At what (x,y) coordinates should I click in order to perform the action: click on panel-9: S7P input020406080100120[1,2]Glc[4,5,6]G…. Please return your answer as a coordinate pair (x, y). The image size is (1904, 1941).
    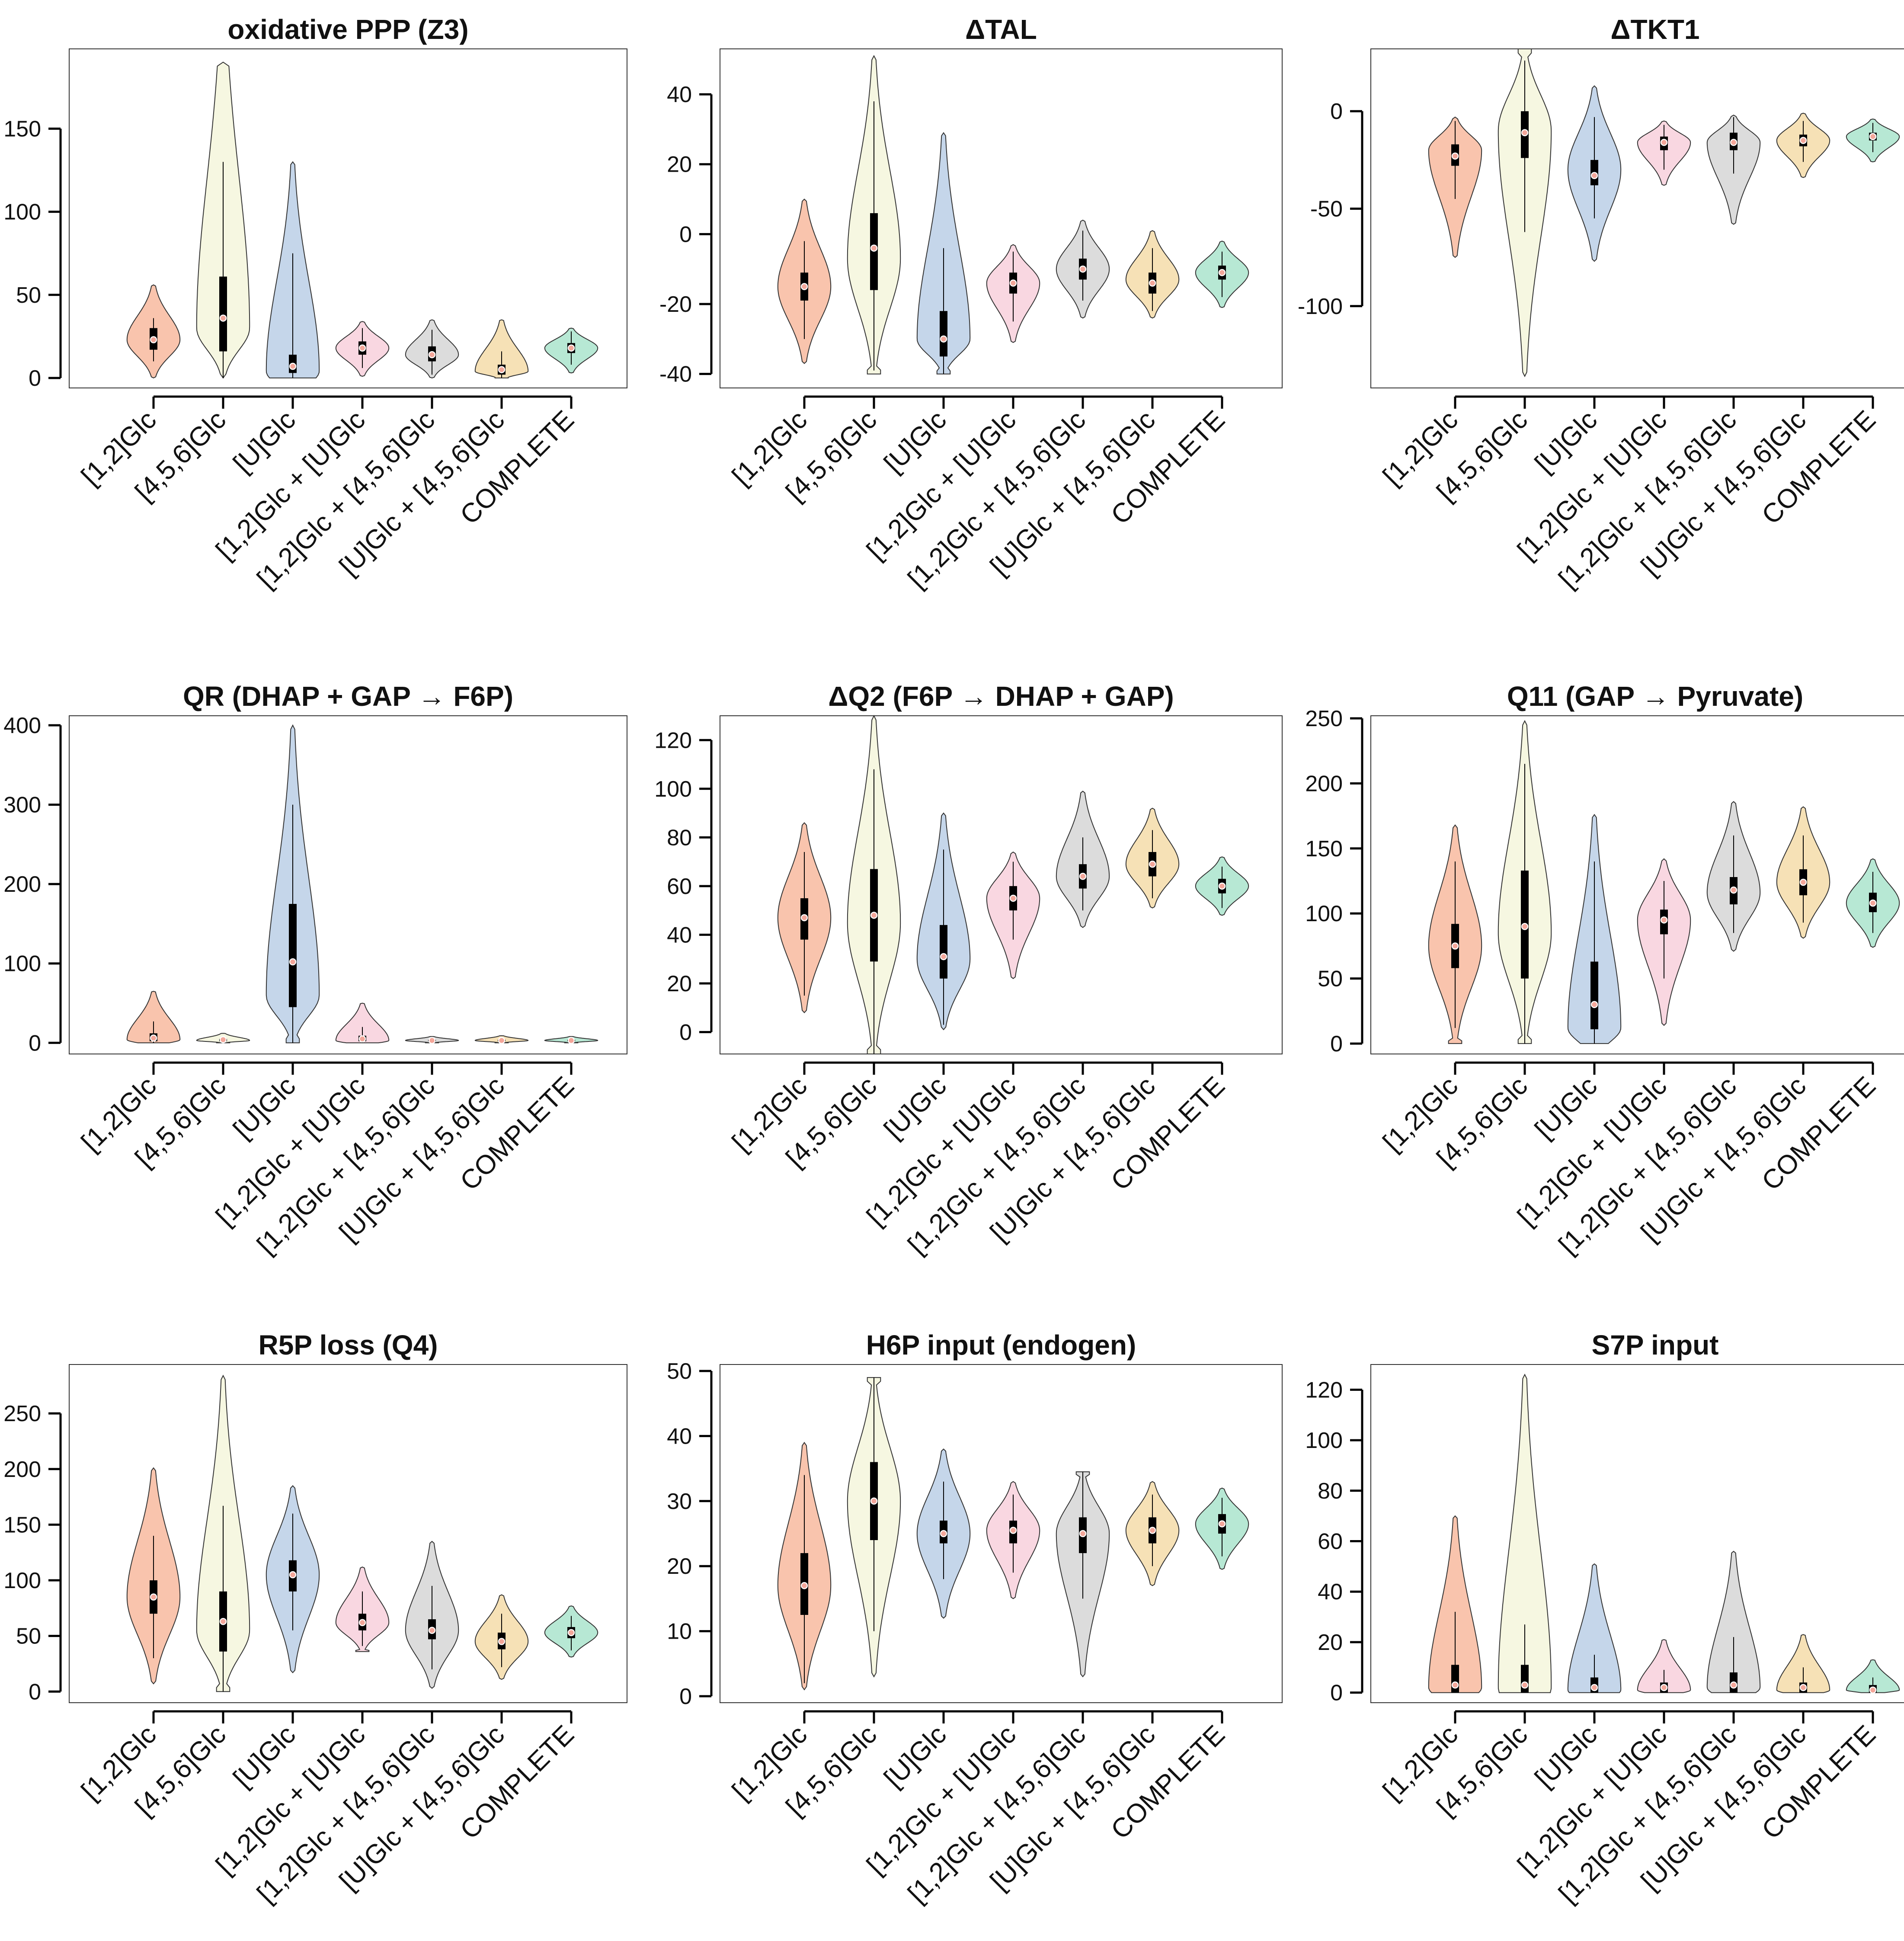
    Looking at the image, I should click on (1604, 1619).